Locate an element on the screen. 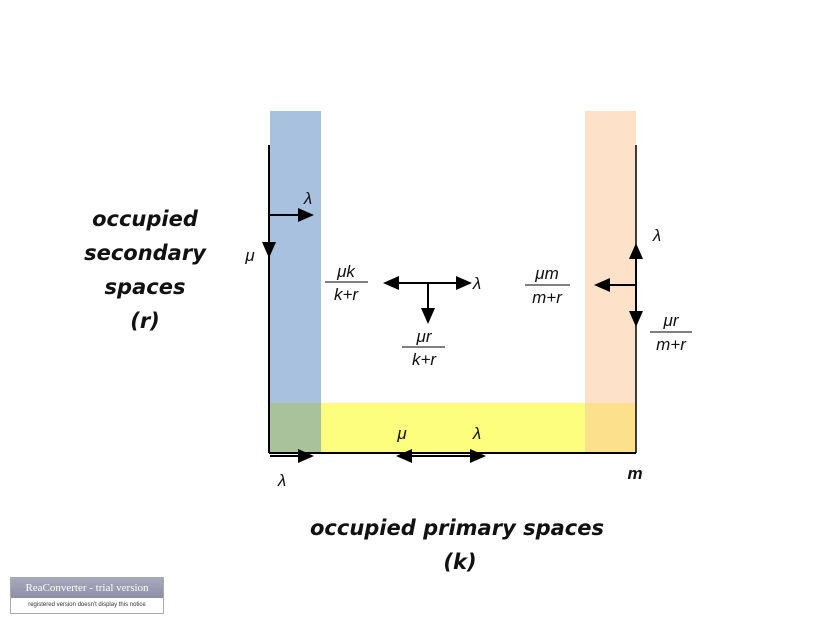 This screenshot has height=622, width=830. fraction-num: μk is located at coordinates (346, 271).